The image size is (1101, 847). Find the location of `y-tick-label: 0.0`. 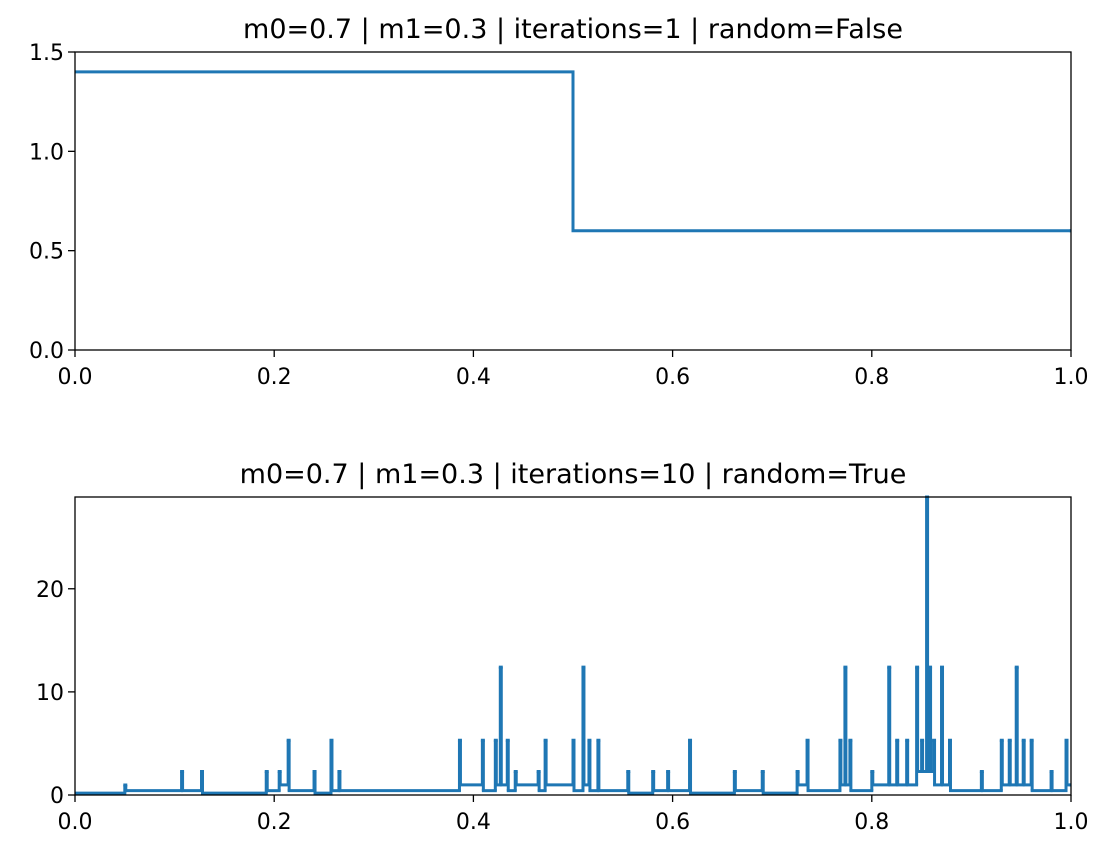

y-tick-label: 0.0 is located at coordinates (46, 351).